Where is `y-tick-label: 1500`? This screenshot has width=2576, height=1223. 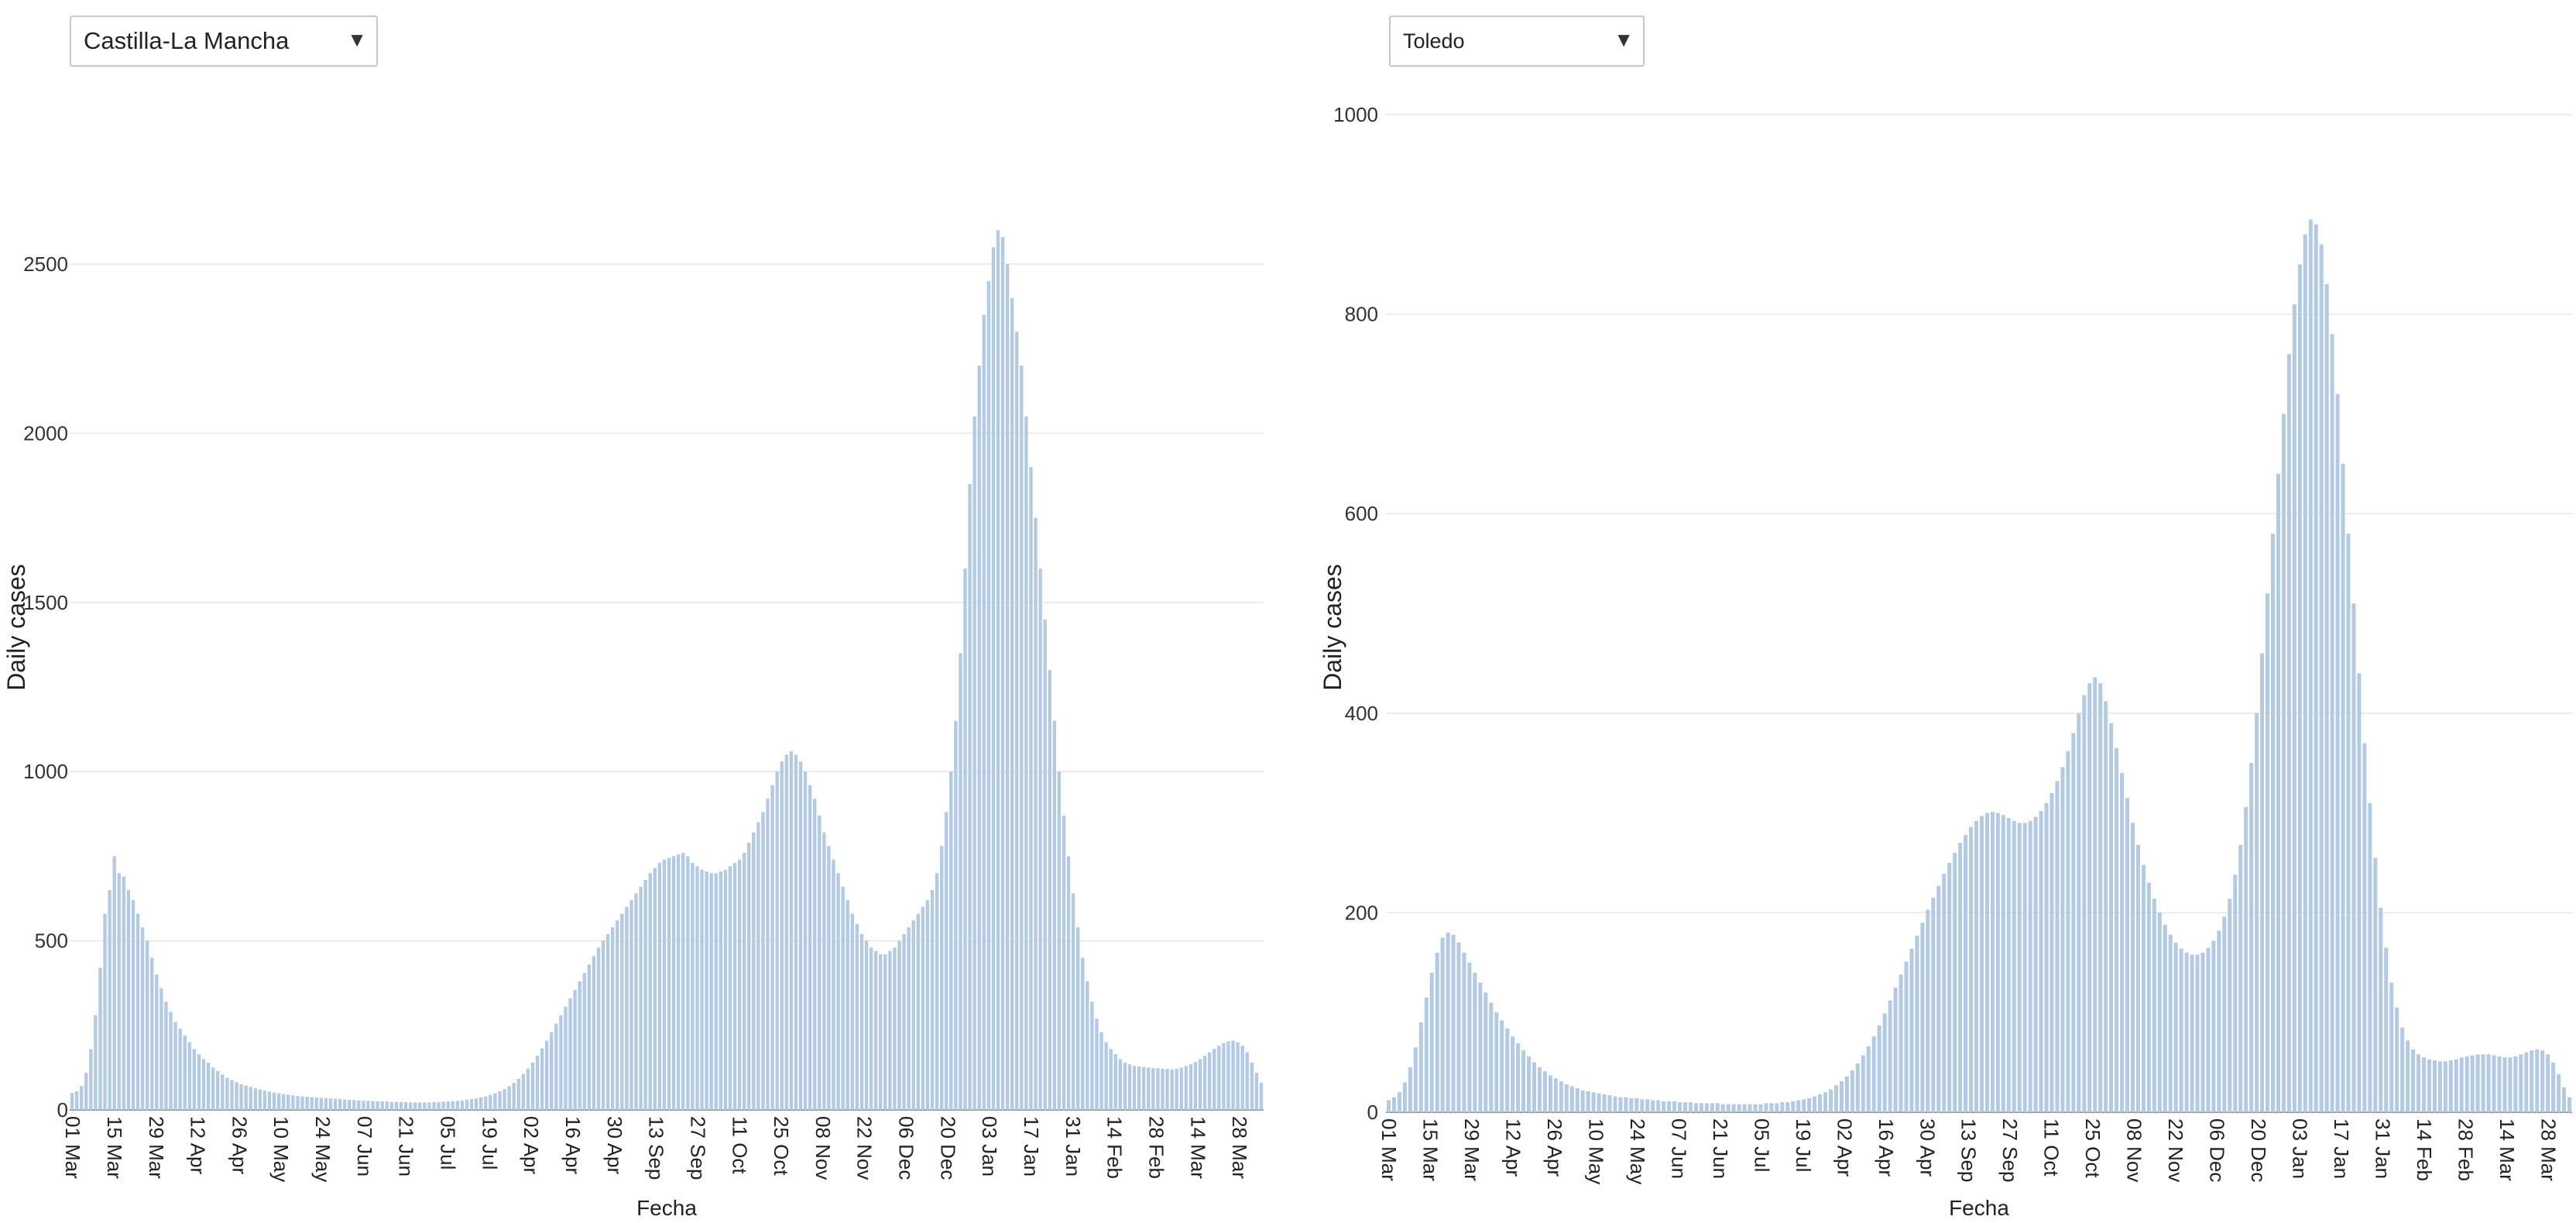 y-tick-label: 1500 is located at coordinates (45, 602).